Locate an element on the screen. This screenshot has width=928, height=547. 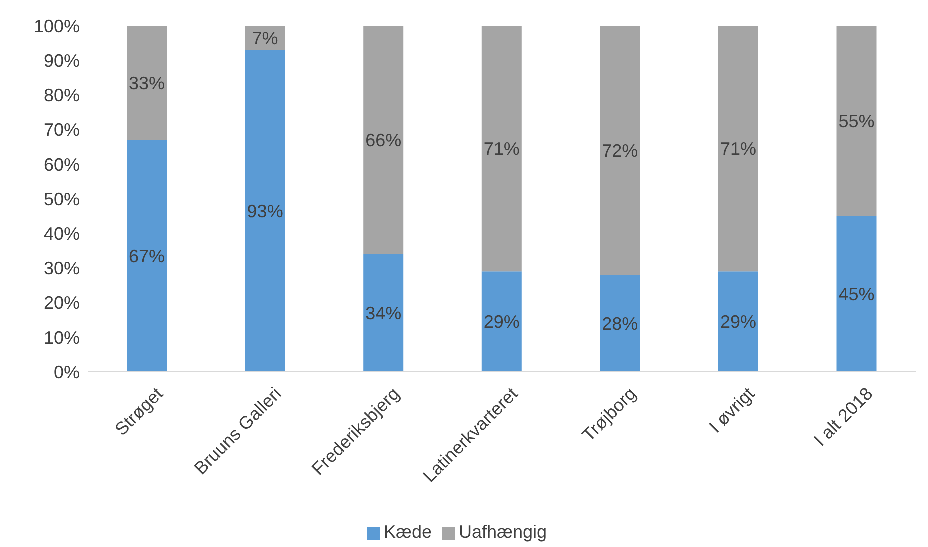
y-tick-label: 90% is located at coordinates (62, 60).